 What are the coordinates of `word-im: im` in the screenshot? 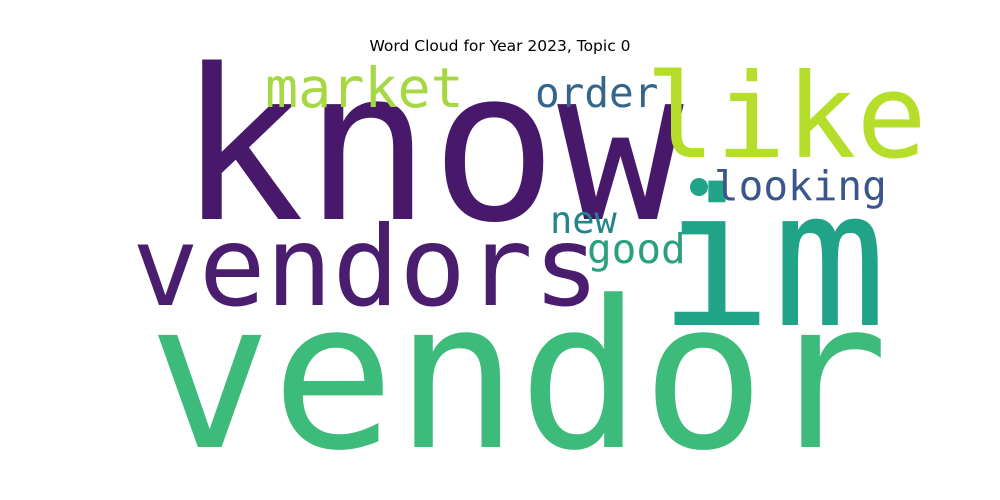 It's located at (772, 259).